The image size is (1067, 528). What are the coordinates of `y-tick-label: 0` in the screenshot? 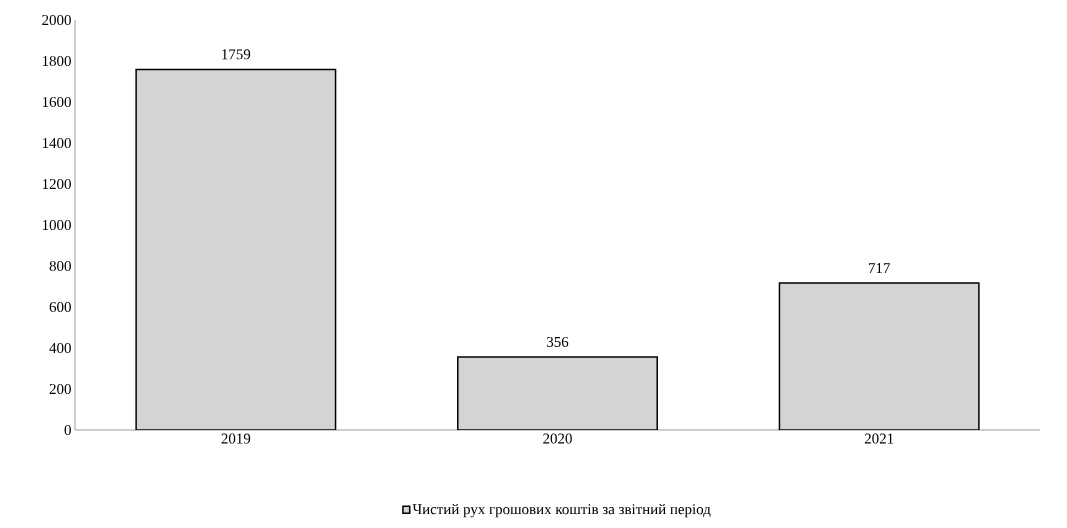 It's located at (67, 430).